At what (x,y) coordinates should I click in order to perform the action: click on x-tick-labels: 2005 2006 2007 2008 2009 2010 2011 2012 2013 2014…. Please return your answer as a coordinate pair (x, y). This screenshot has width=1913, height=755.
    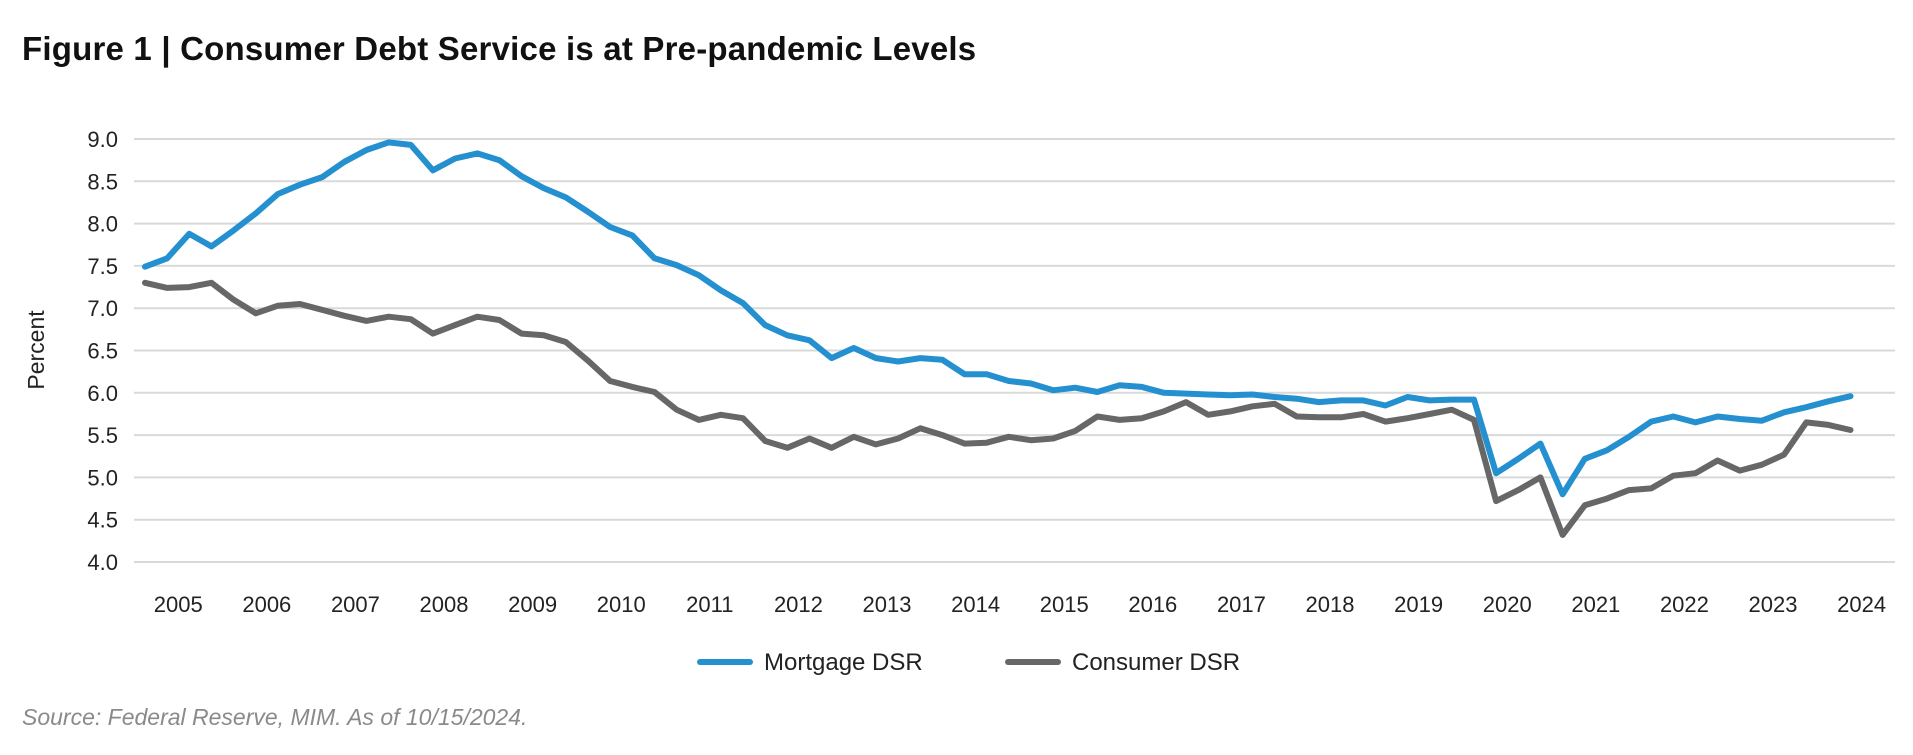
    Looking at the image, I should click on (1020, 604).